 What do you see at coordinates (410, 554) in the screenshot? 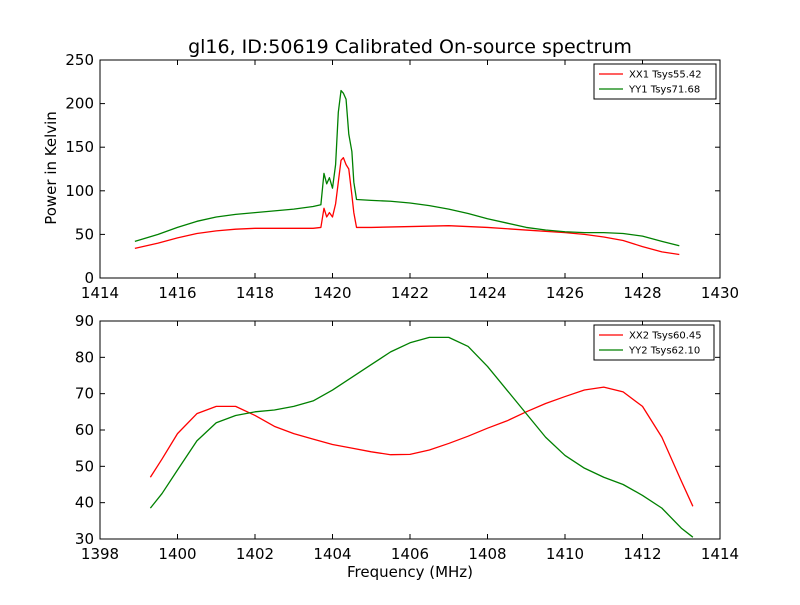
I see `x-tick-label-bottom: 1406` at bounding box center [410, 554].